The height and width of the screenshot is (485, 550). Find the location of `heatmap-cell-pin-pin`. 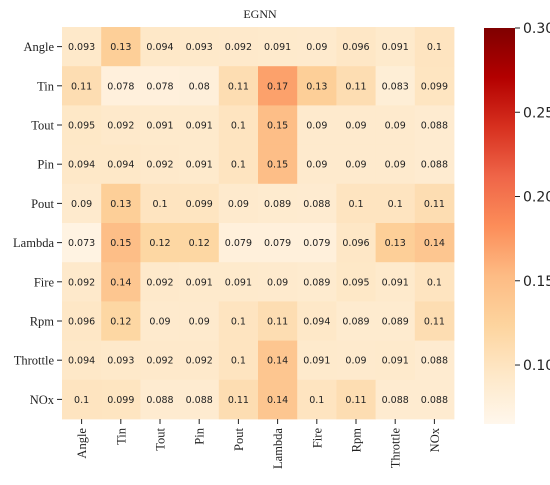

heatmap-cell-pin-pin is located at coordinates (199, 164).